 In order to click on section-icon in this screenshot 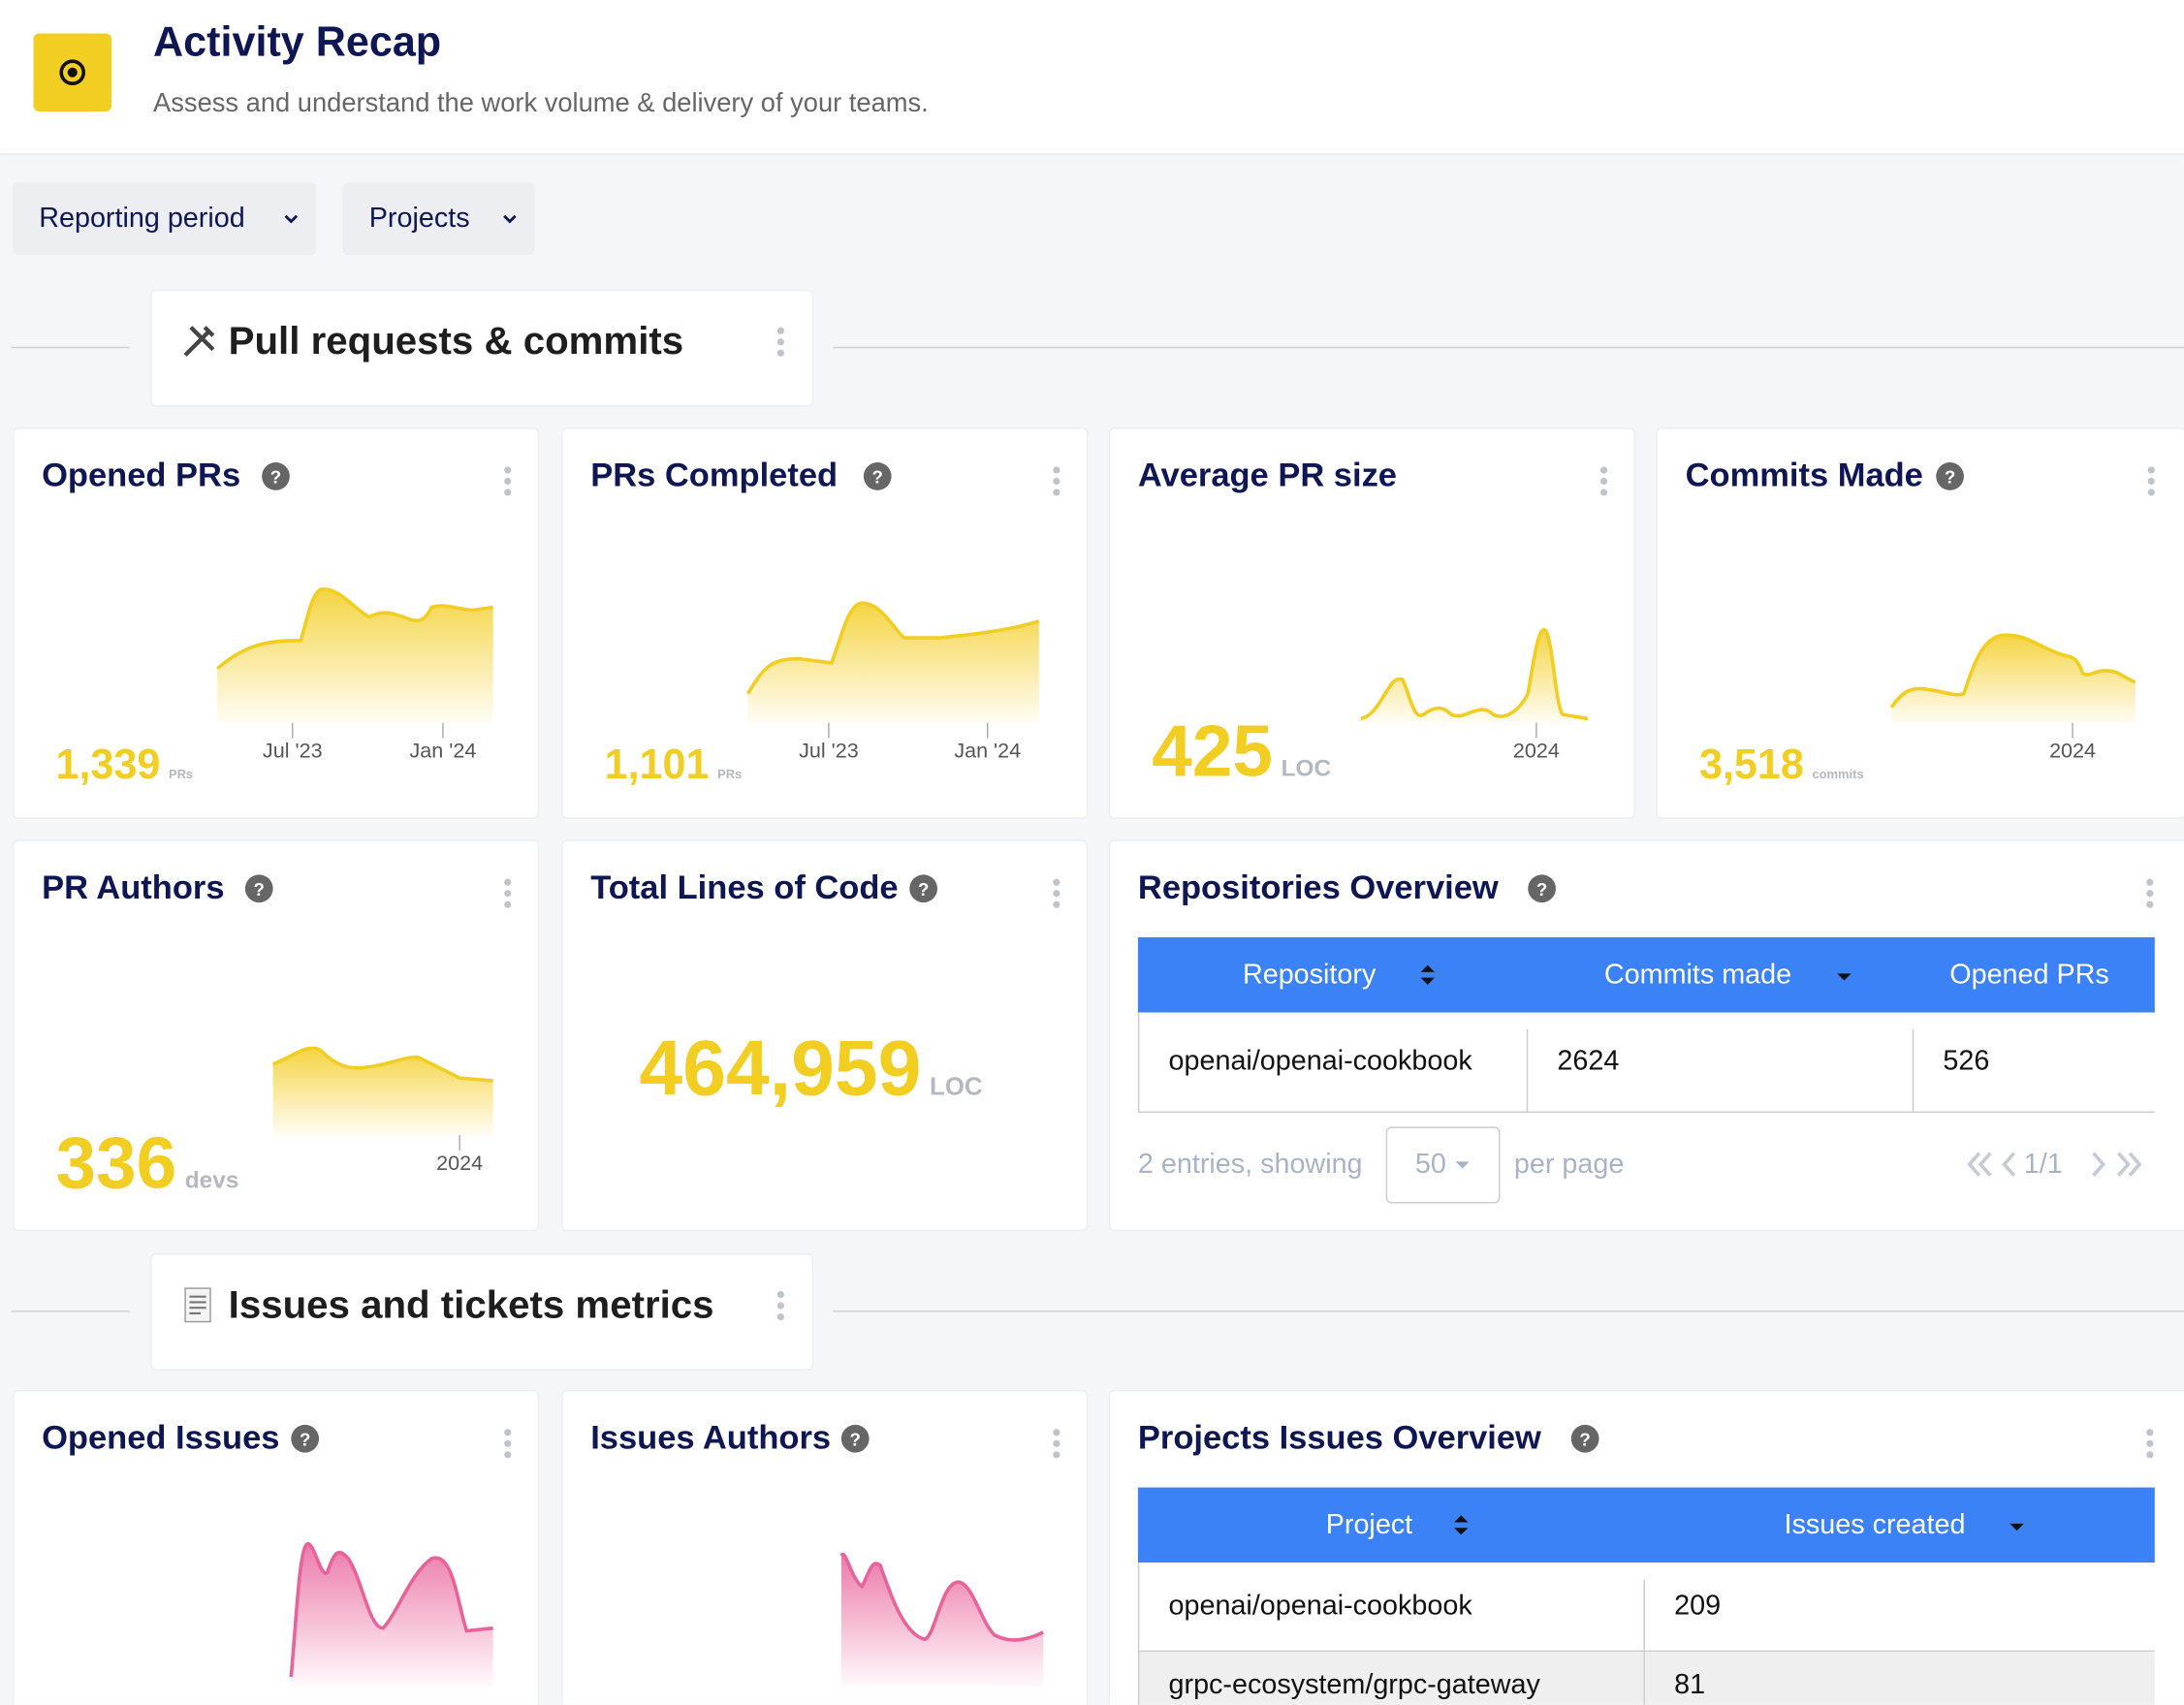, I will do `click(199, 341)`.